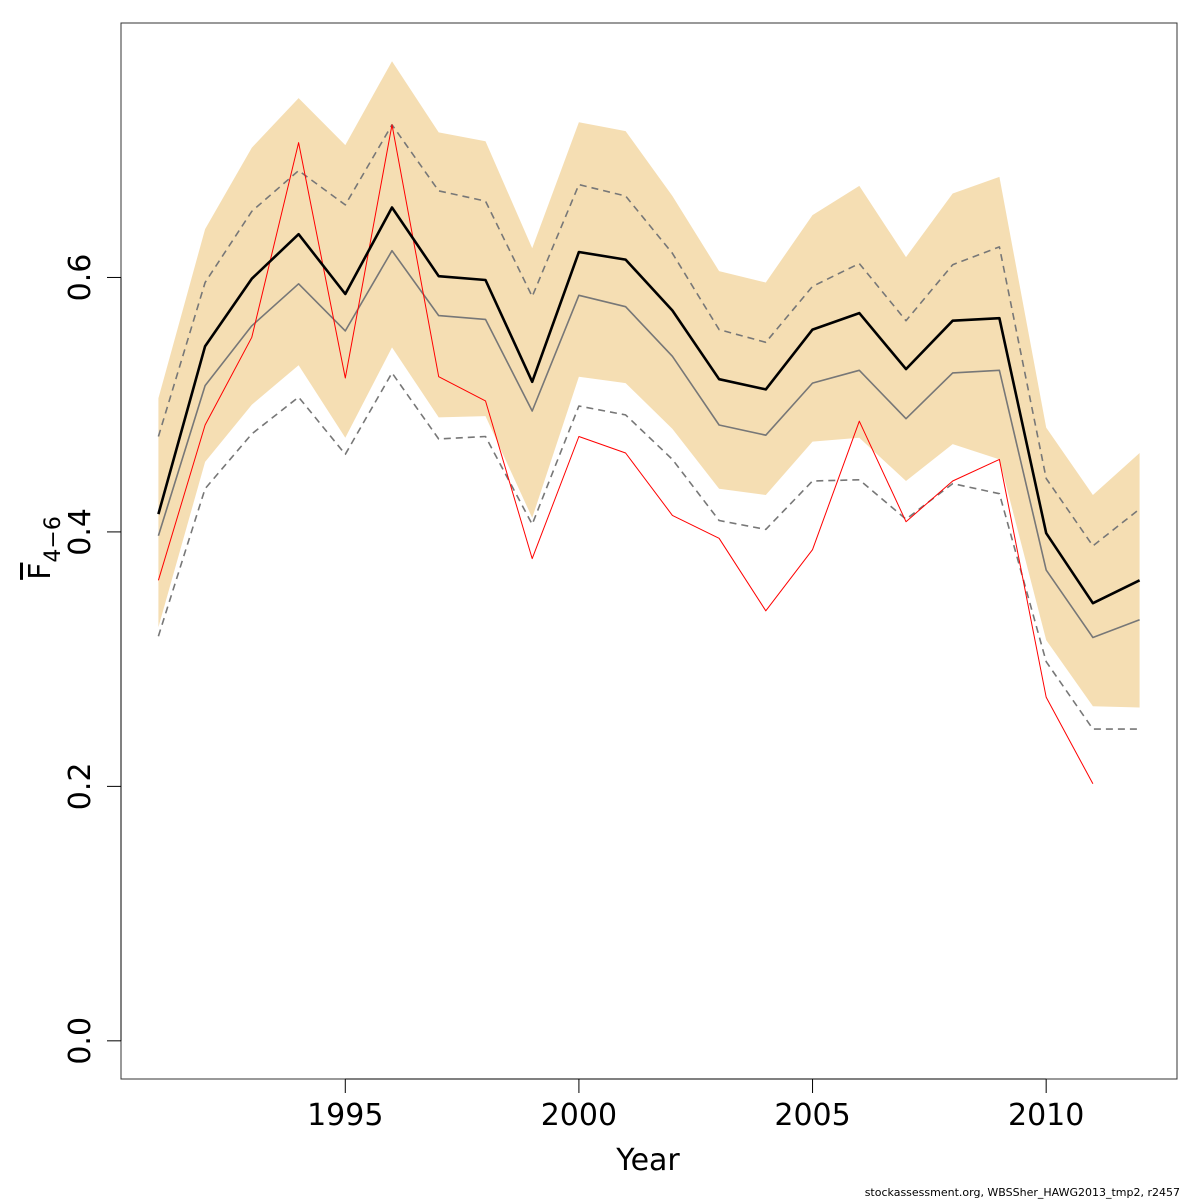 Image resolution: width=1200 pixels, height=1200 pixels. Describe the element at coordinates (80, 787) in the screenshot. I see `y-tick-label: 0.2` at that location.